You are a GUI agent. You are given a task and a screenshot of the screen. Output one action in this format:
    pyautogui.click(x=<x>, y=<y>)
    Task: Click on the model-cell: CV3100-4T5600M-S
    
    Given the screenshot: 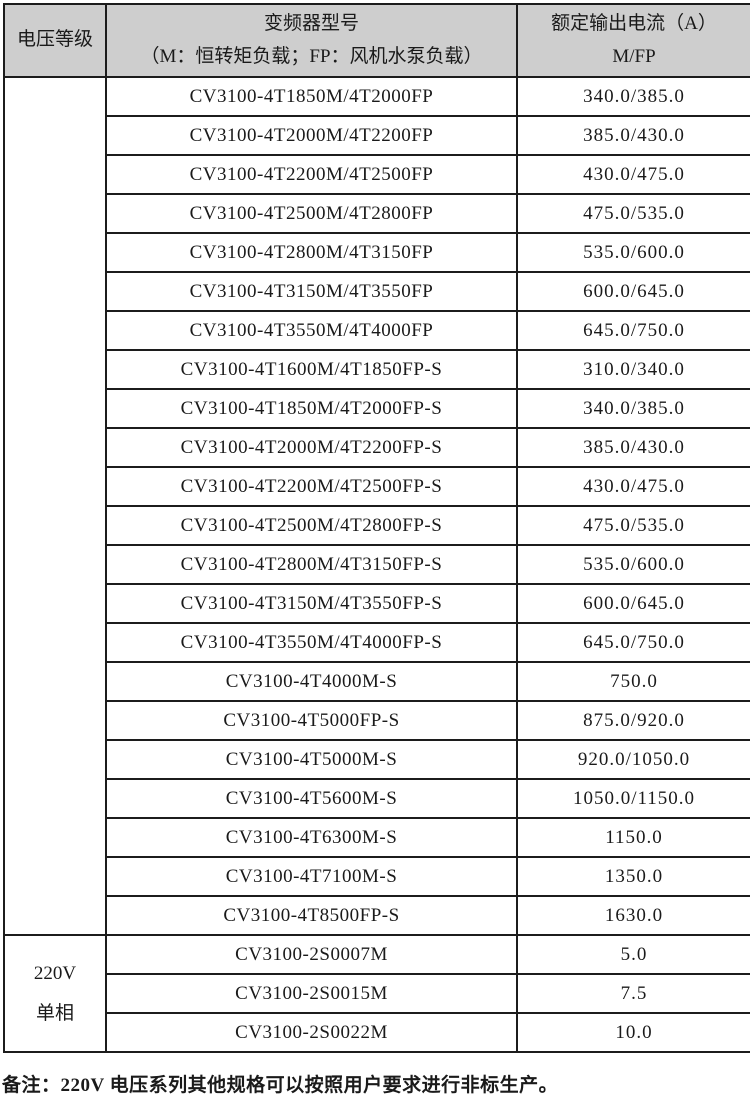 What is the action you would take?
    pyautogui.click(x=311, y=798)
    